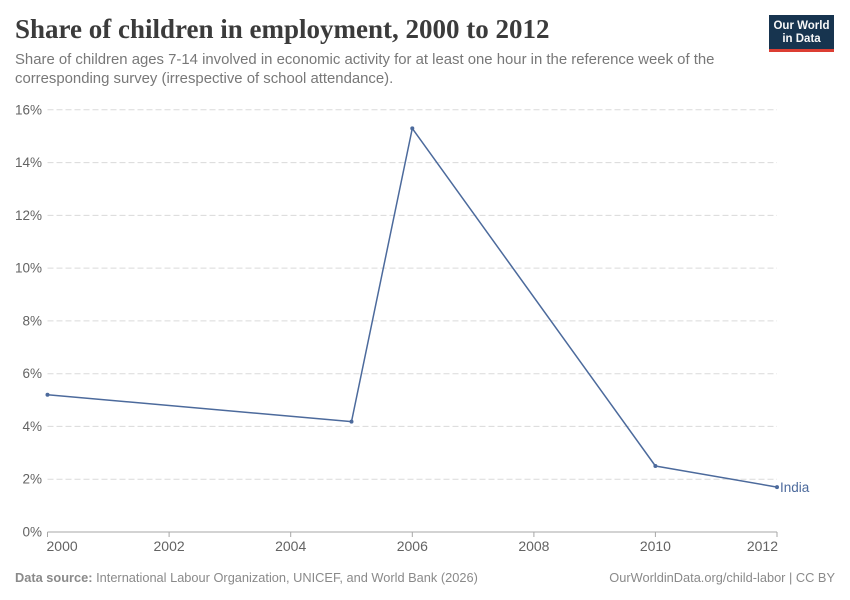 This screenshot has width=850, height=600. I want to click on svg-text: 2012, so click(762, 546).